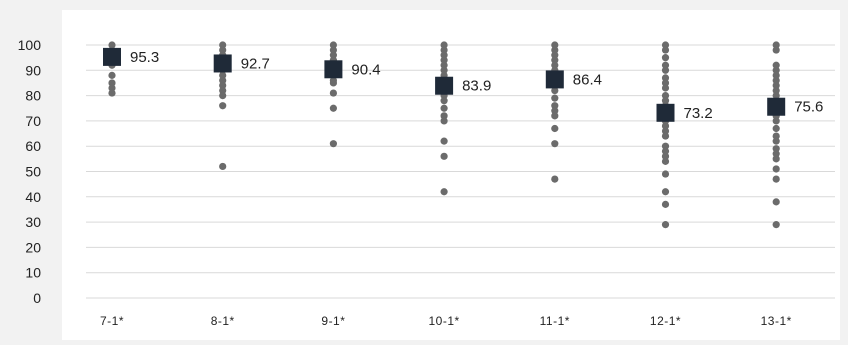 The image size is (848, 345). Describe the element at coordinates (33, 172) in the screenshot. I see `y-tick-label: 50` at that location.